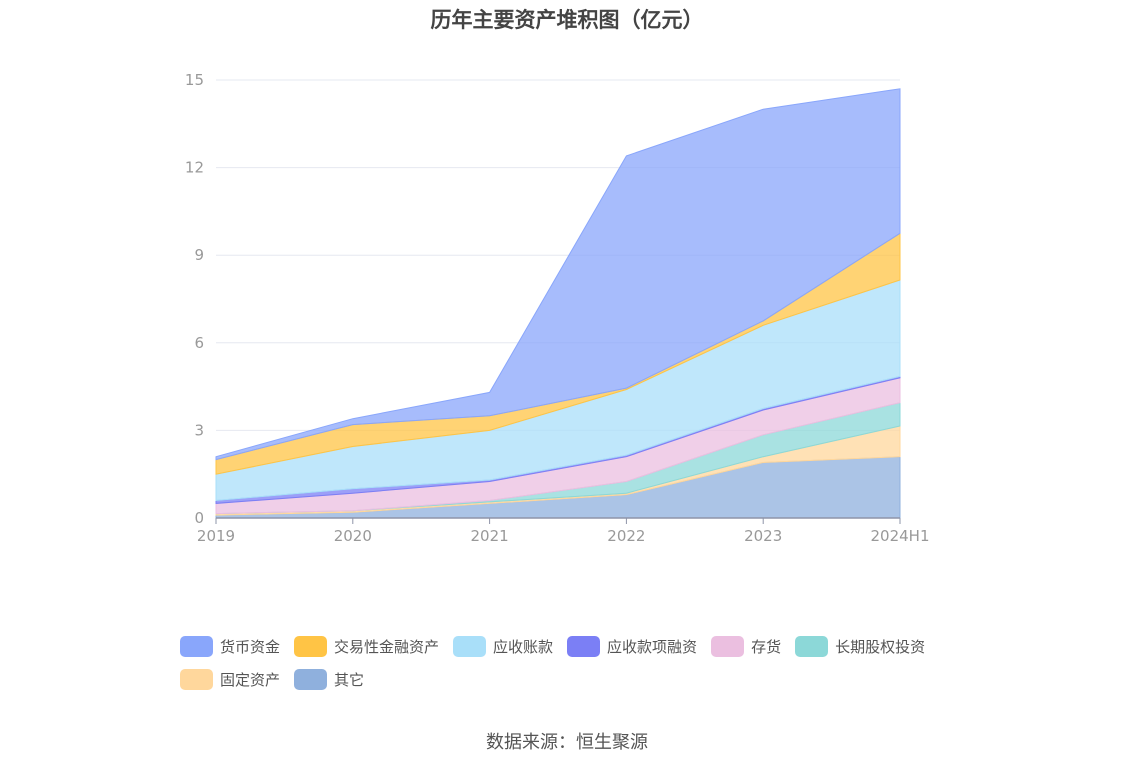  I want to click on legend-row: 货币资金 交易性金融资产 应收账款 应收款项融资 存货 长期股权投资, so click(580, 646).